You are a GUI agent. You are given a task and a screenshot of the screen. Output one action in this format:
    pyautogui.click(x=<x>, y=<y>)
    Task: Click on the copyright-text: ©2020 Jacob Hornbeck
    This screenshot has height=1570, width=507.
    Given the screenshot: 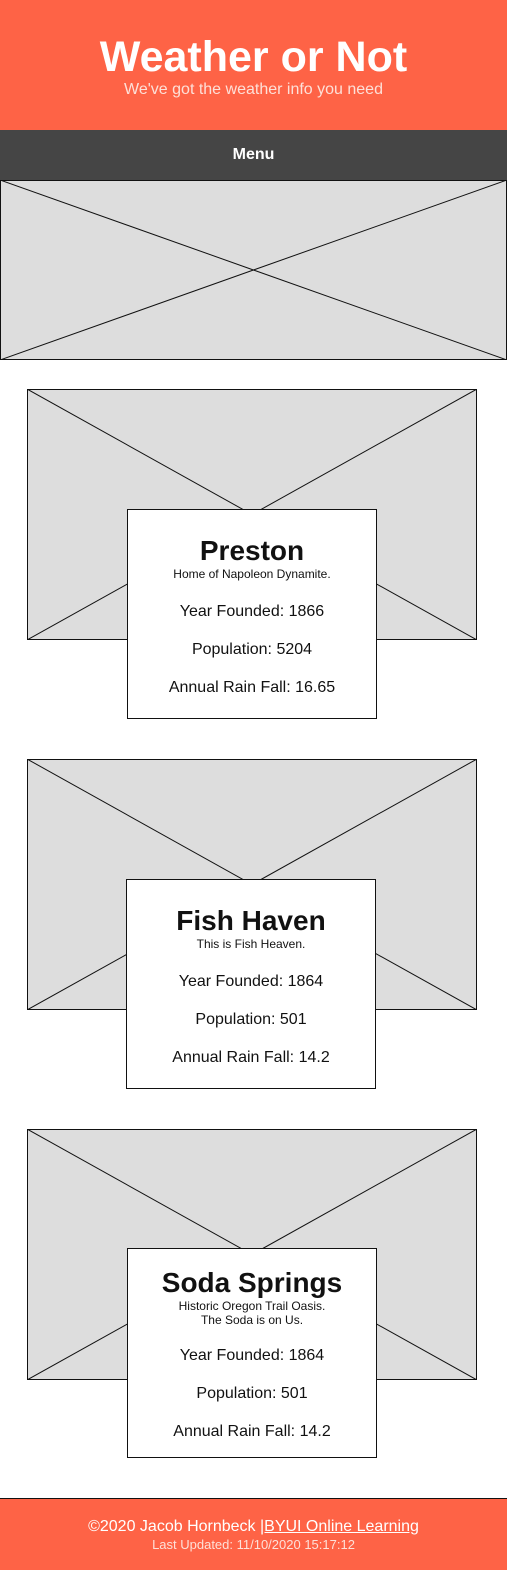 What is the action you would take?
    pyautogui.click(x=174, y=1526)
    